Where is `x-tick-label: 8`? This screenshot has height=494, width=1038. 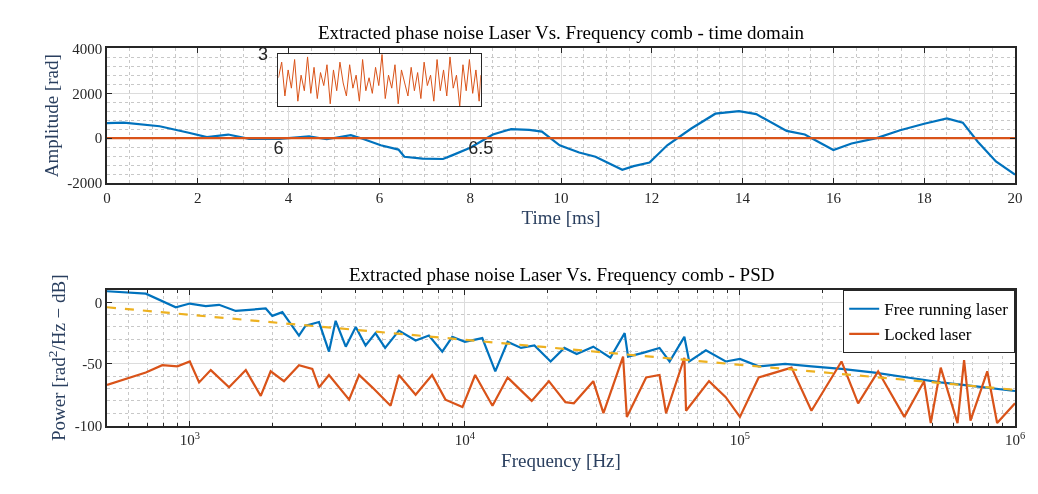 x-tick-label: 8 is located at coordinates (470, 197).